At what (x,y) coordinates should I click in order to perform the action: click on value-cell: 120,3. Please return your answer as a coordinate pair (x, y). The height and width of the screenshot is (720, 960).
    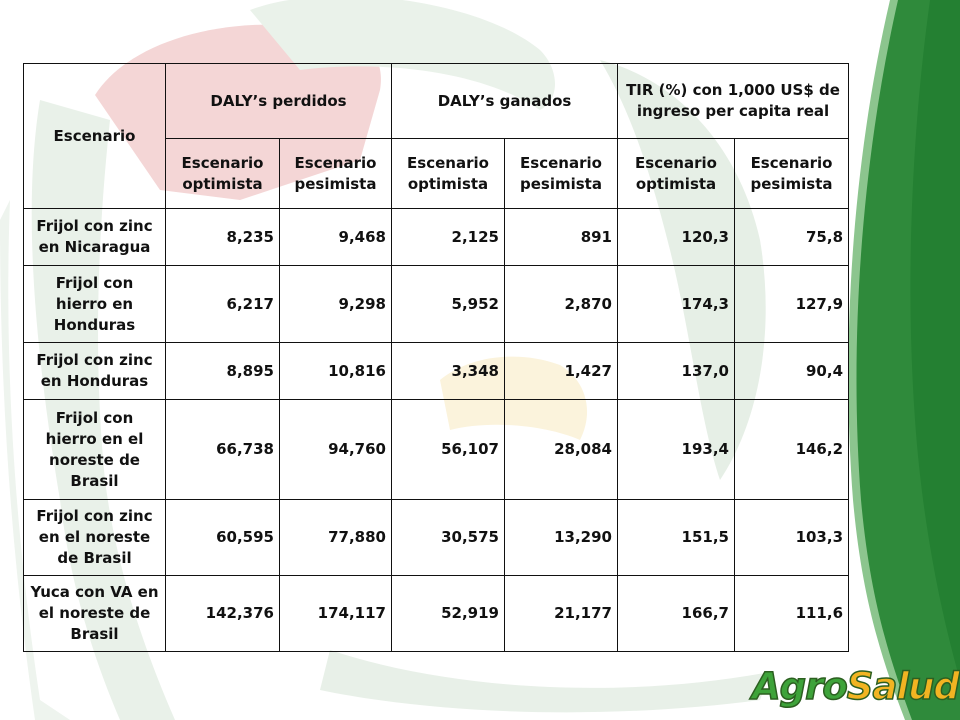
    Looking at the image, I should click on (676, 237).